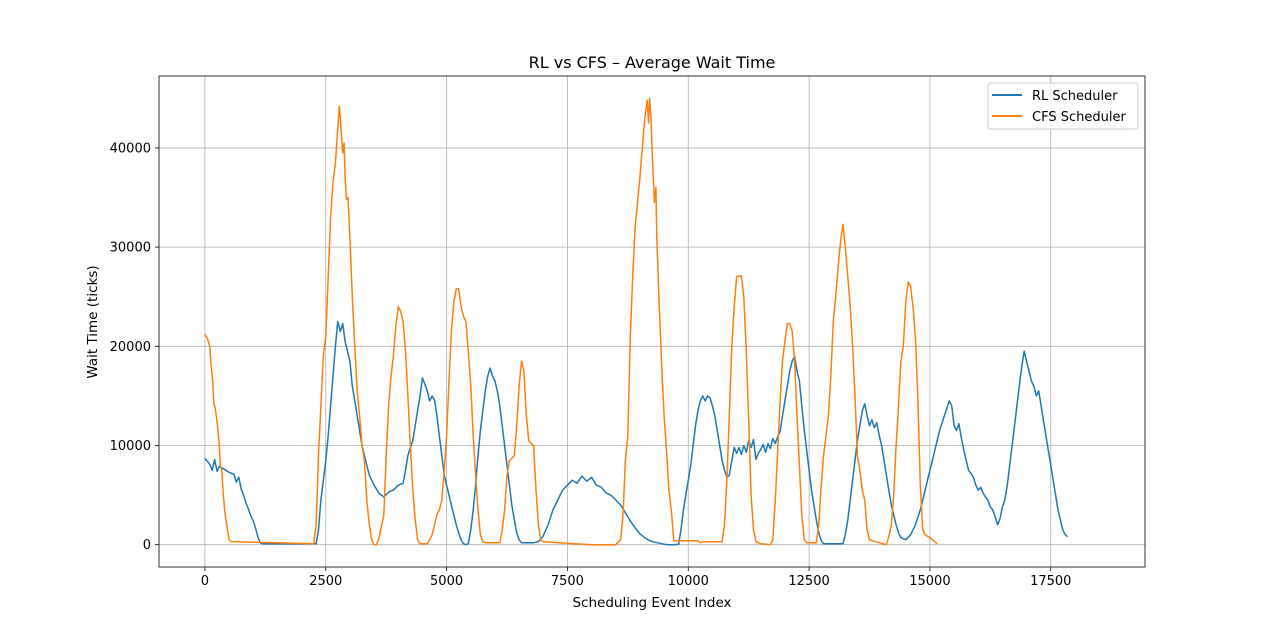 The height and width of the screenshot is (637, 1272). What do you see at coordinates (446, 581) in the screenshot?
I see `x-tick-label: 5000` at bounding box center [446, 581].